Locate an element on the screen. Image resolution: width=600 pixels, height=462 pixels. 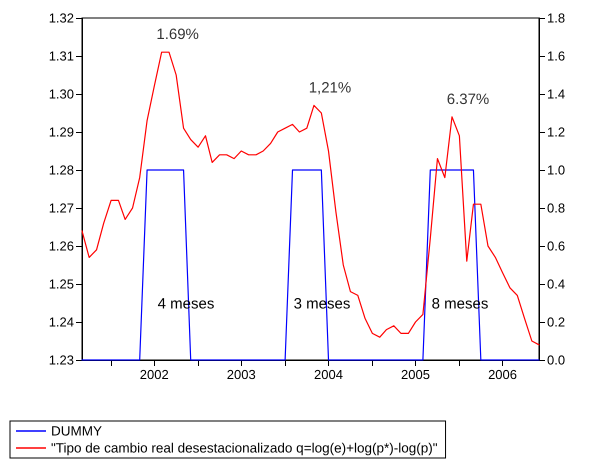
y-tick-label: 1.29 is located at coordinates (61, 132).